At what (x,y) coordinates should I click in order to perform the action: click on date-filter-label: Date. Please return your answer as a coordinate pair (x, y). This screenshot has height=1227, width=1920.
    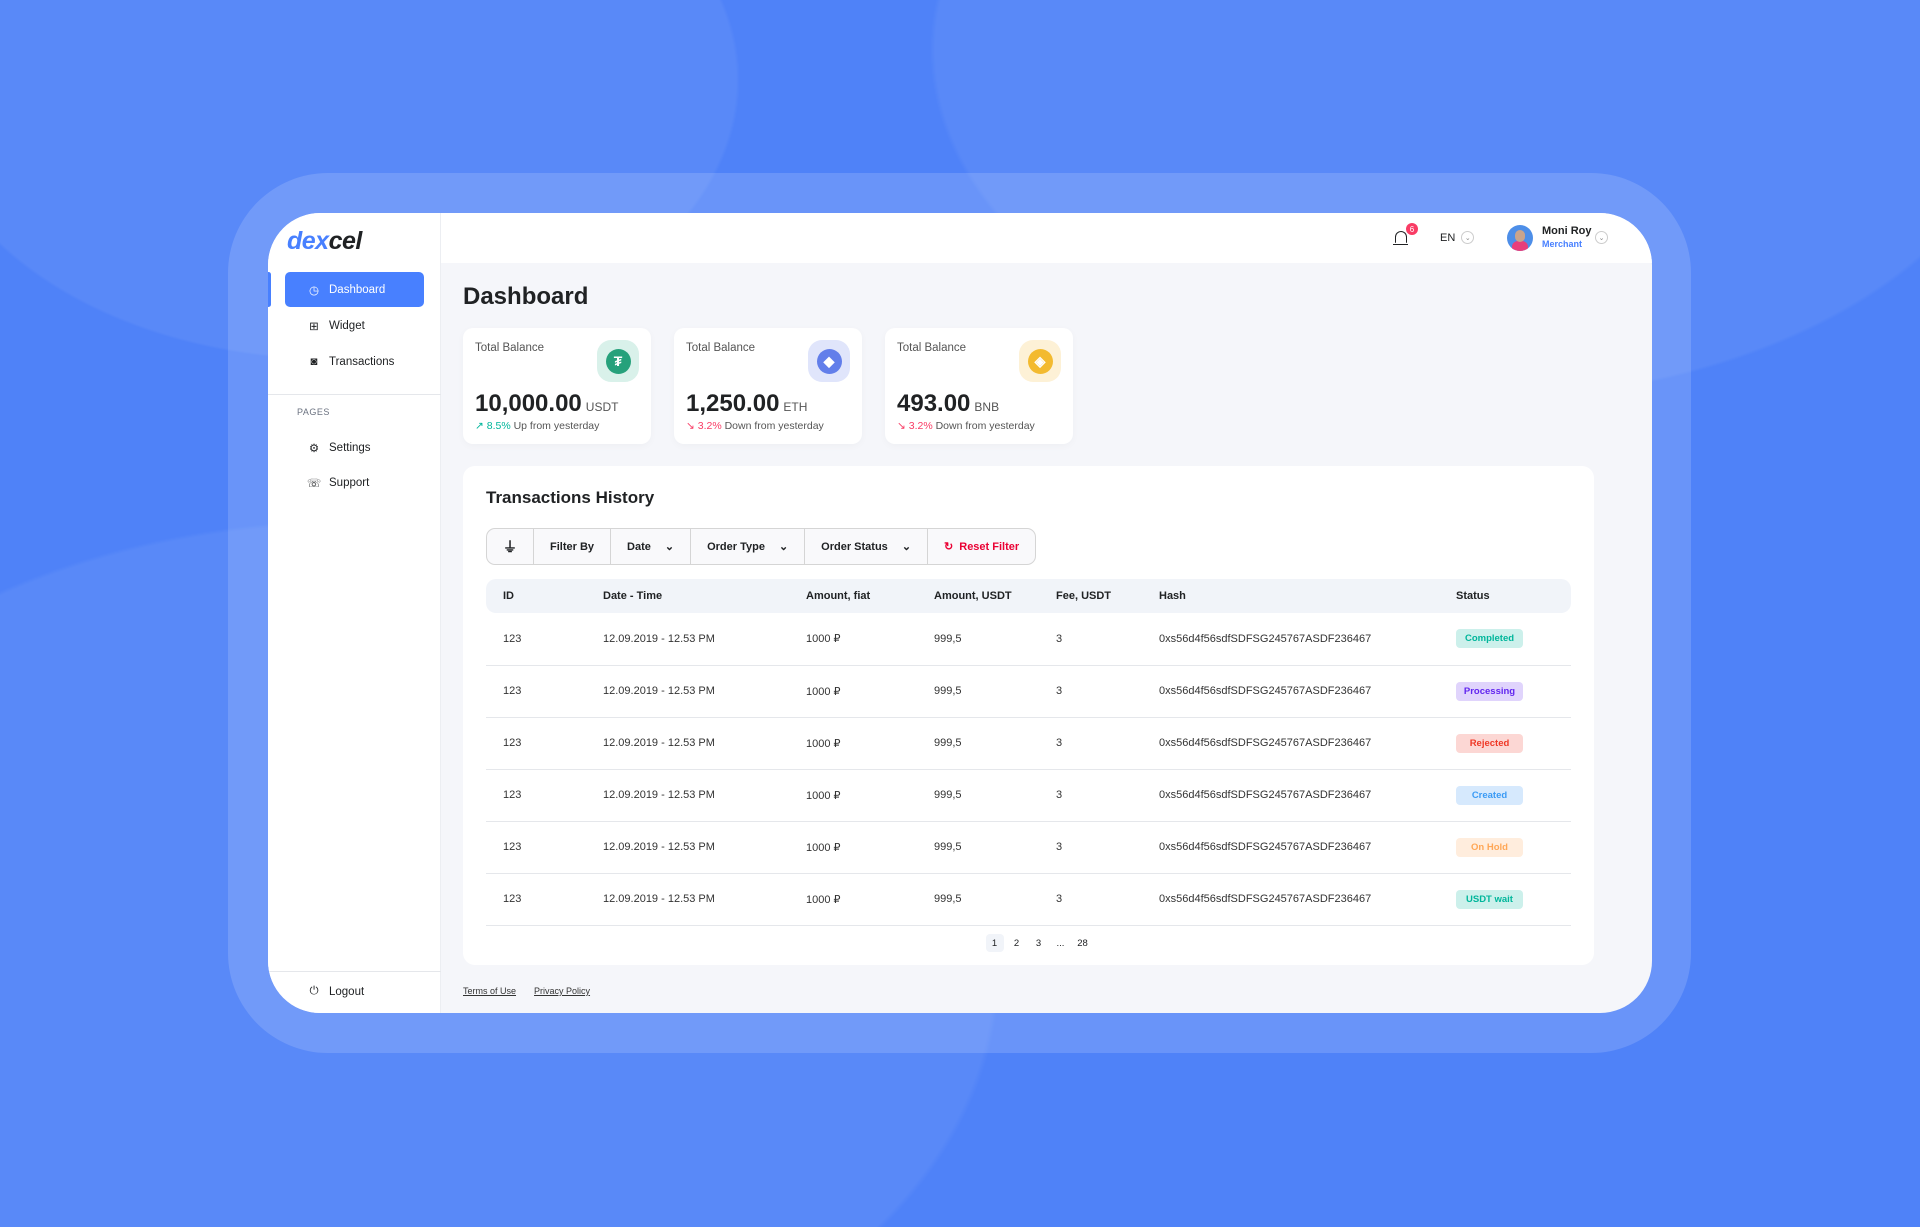
    Looking at the image, I should click on (639, 546).